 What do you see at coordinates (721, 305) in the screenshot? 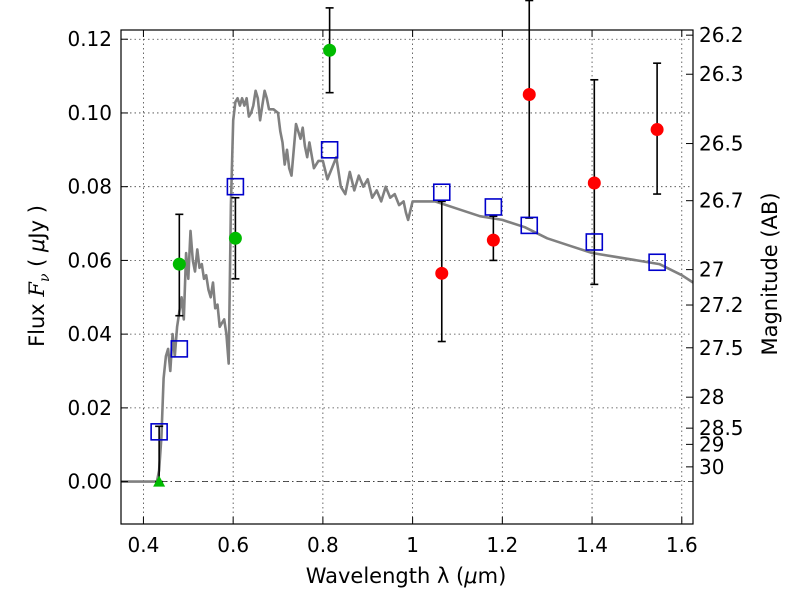
I see `magnitude-tick-label: 27.2` at bounding box center [721, 305].